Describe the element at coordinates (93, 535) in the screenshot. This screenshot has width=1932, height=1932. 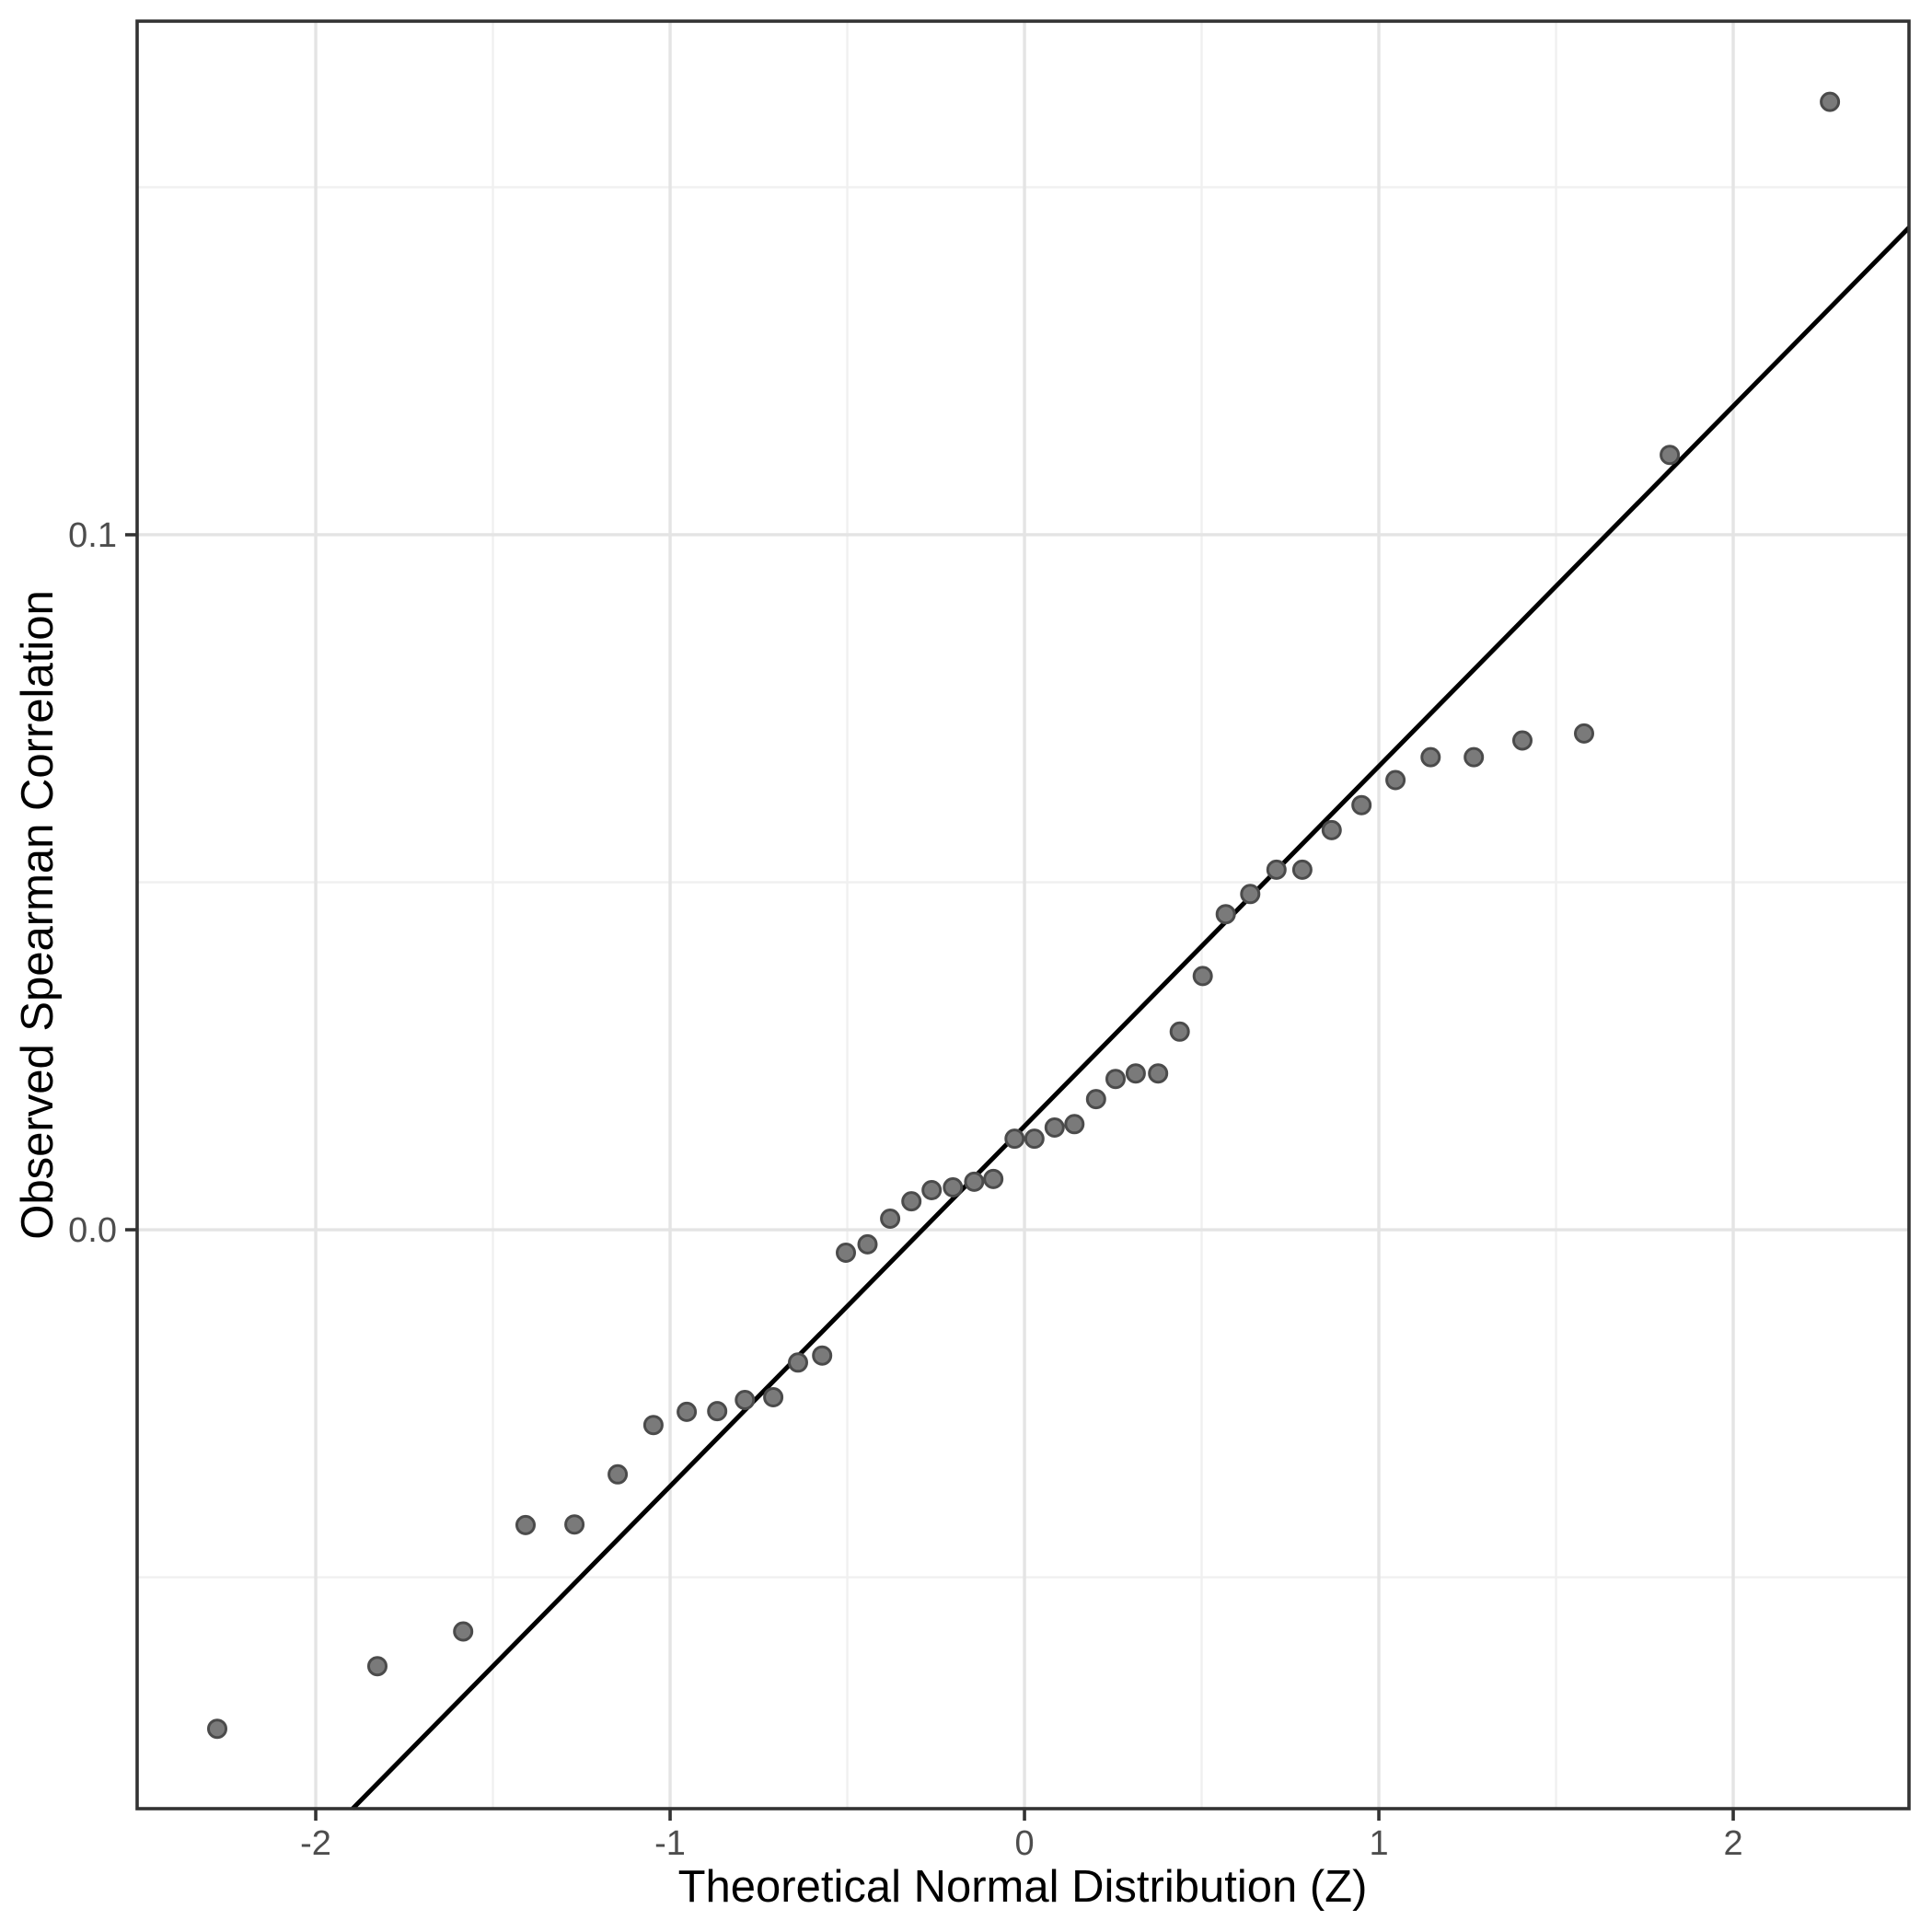
I see `y-axis-tick-label: 0.1` at that location.